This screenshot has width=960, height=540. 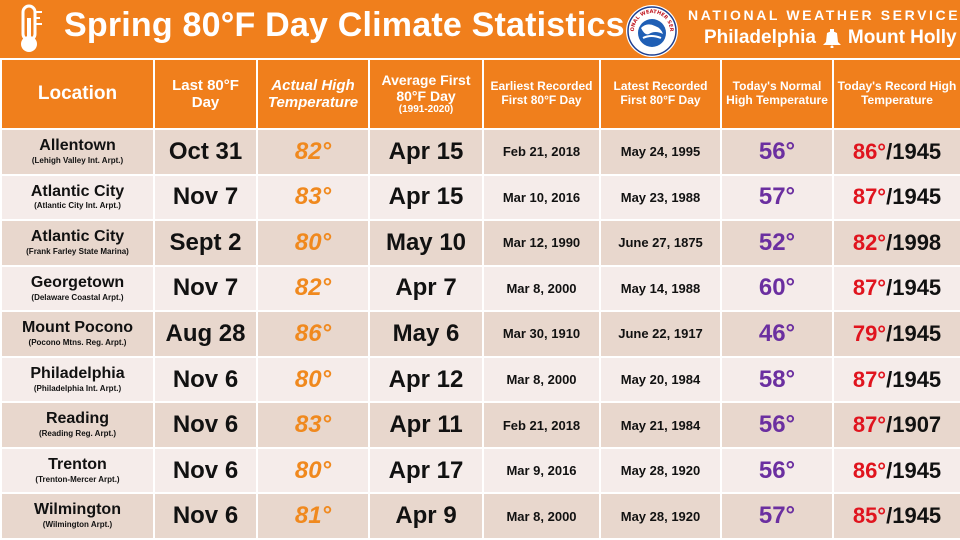 I want to click on location-name: Georgetown, so click(x=77, y=282).